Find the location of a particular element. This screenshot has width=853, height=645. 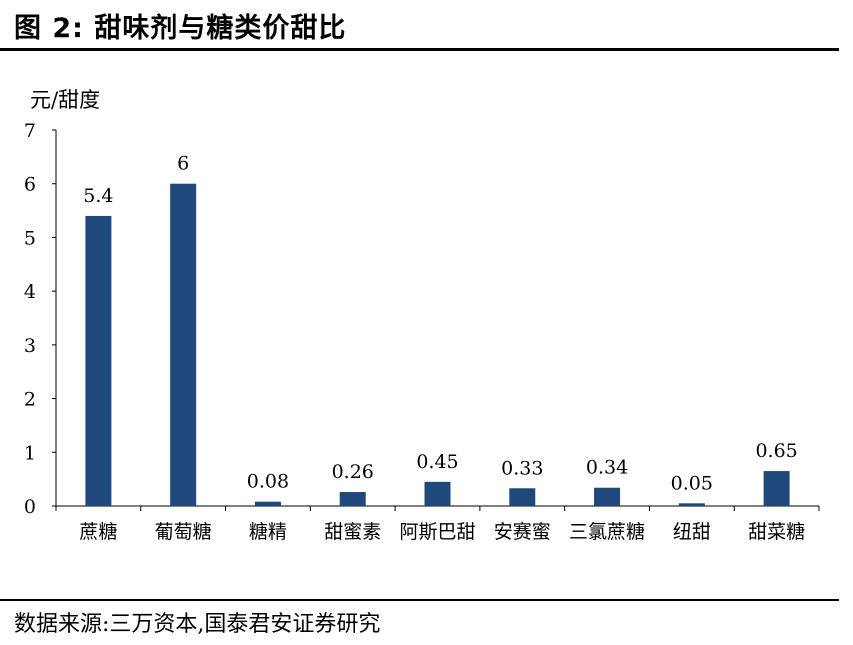

data-label: 0.05 is located at coordinates (692, 483).